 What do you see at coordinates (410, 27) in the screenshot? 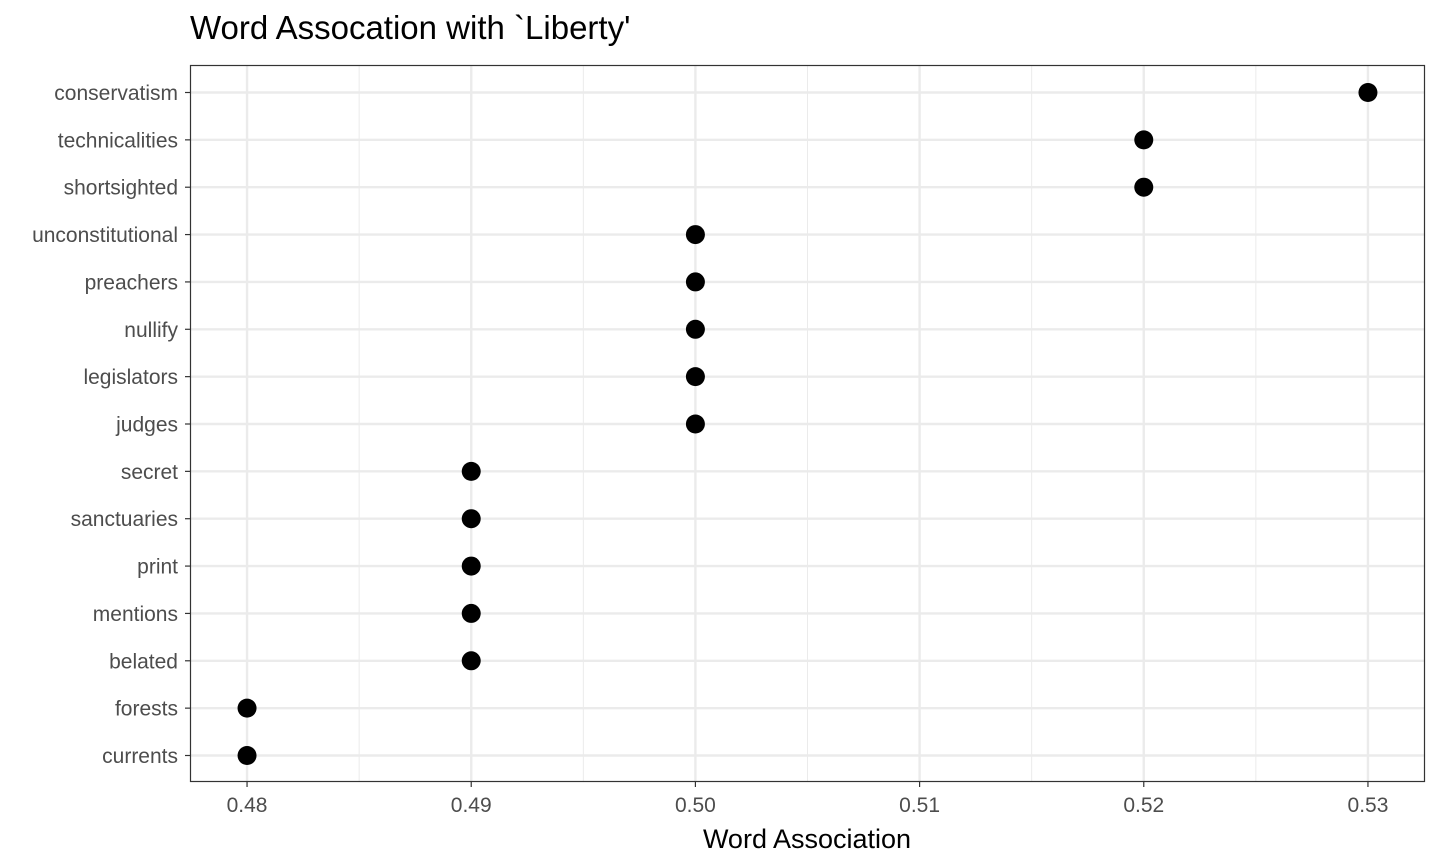
I see `chart-title: Word Assocation with `Liberty'` at bounding box center [410, 27].